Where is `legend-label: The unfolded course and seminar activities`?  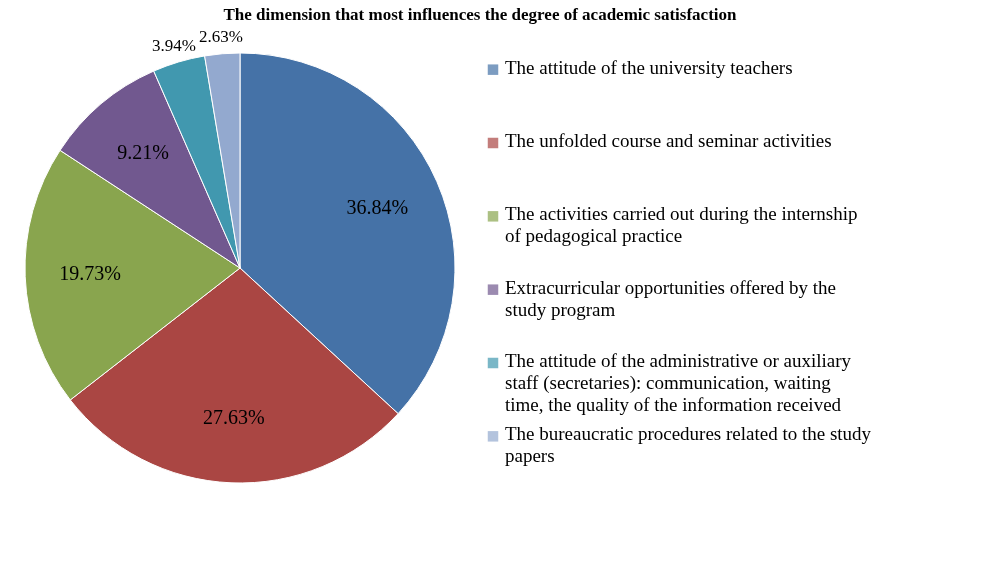
legend-label: The unfolded course and seminar activities is located at coordinates (668, 140).